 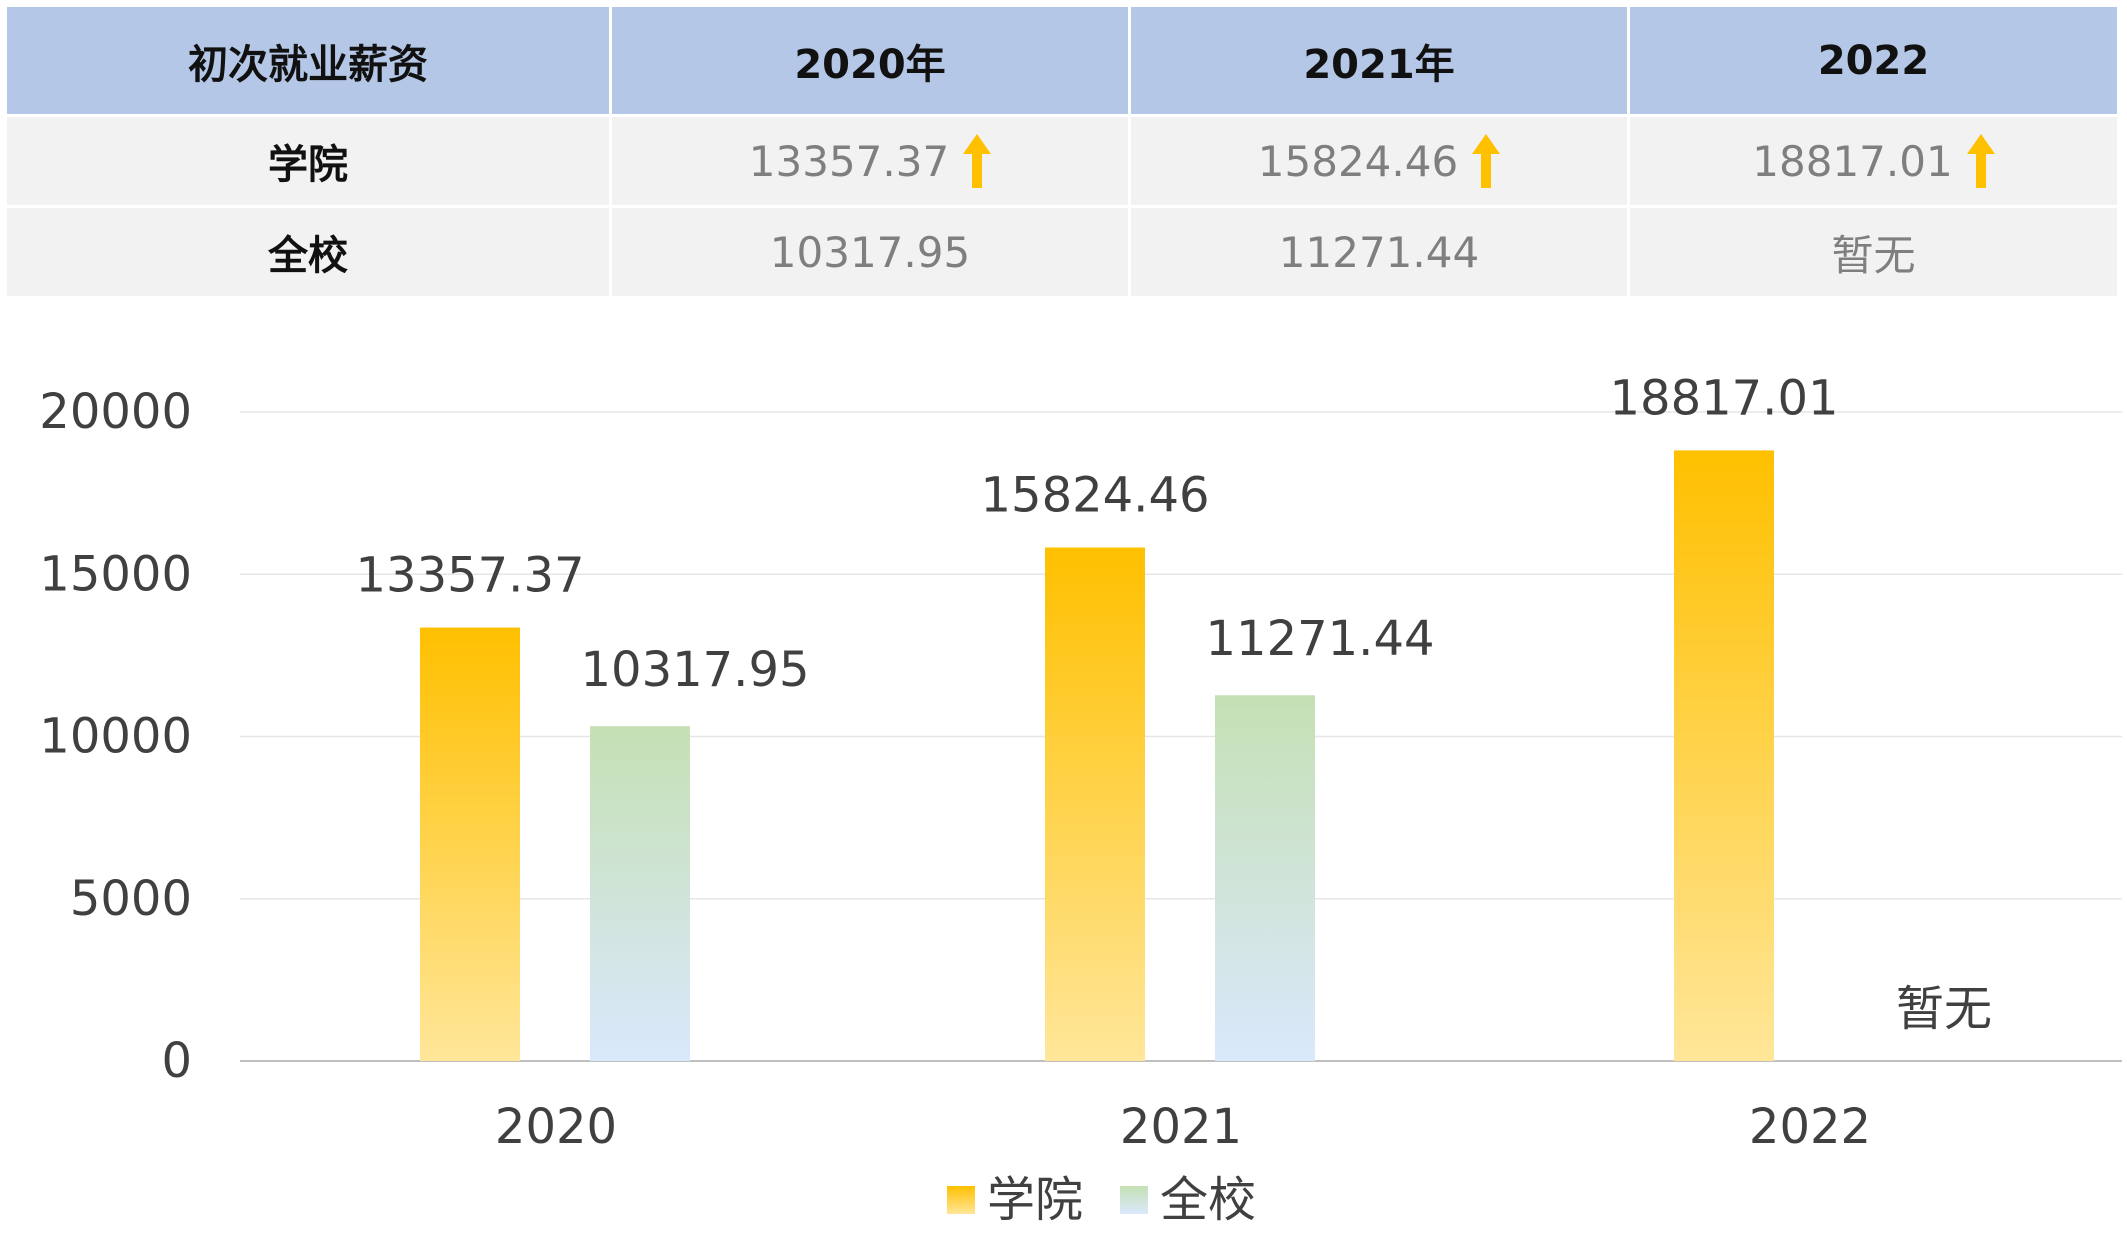 I want to click on y-tick-label: 10000, so click(x=115, y=737).